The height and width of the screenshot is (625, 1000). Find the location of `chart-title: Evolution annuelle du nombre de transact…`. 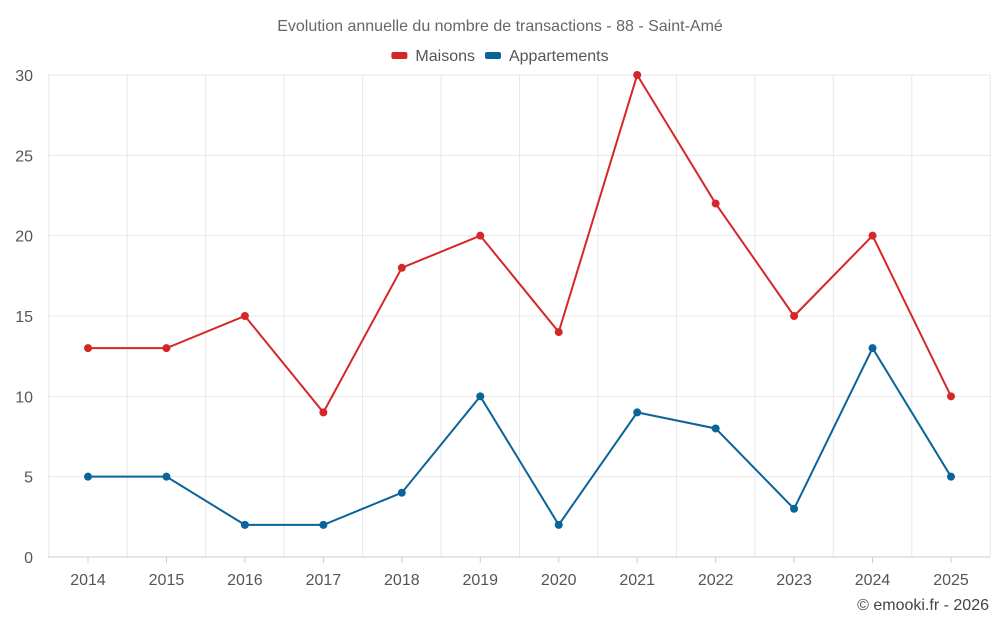

chart-title: Evolution annuelle du nombre de transact… is located at coordinates (500, 26).